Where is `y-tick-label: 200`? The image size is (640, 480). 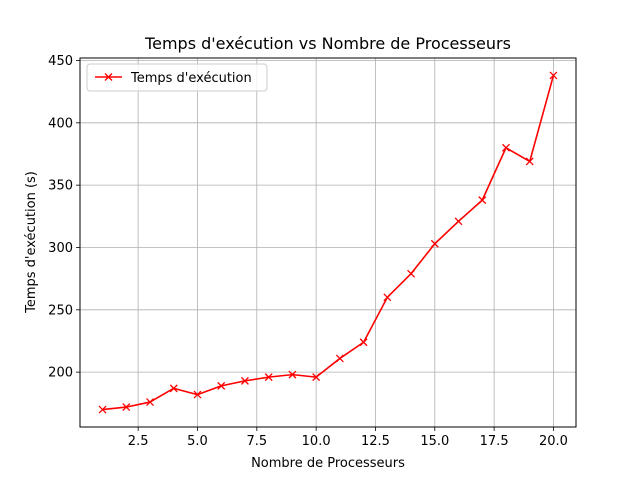 y-tick-label: 200 is located at coordinates (60, 373).